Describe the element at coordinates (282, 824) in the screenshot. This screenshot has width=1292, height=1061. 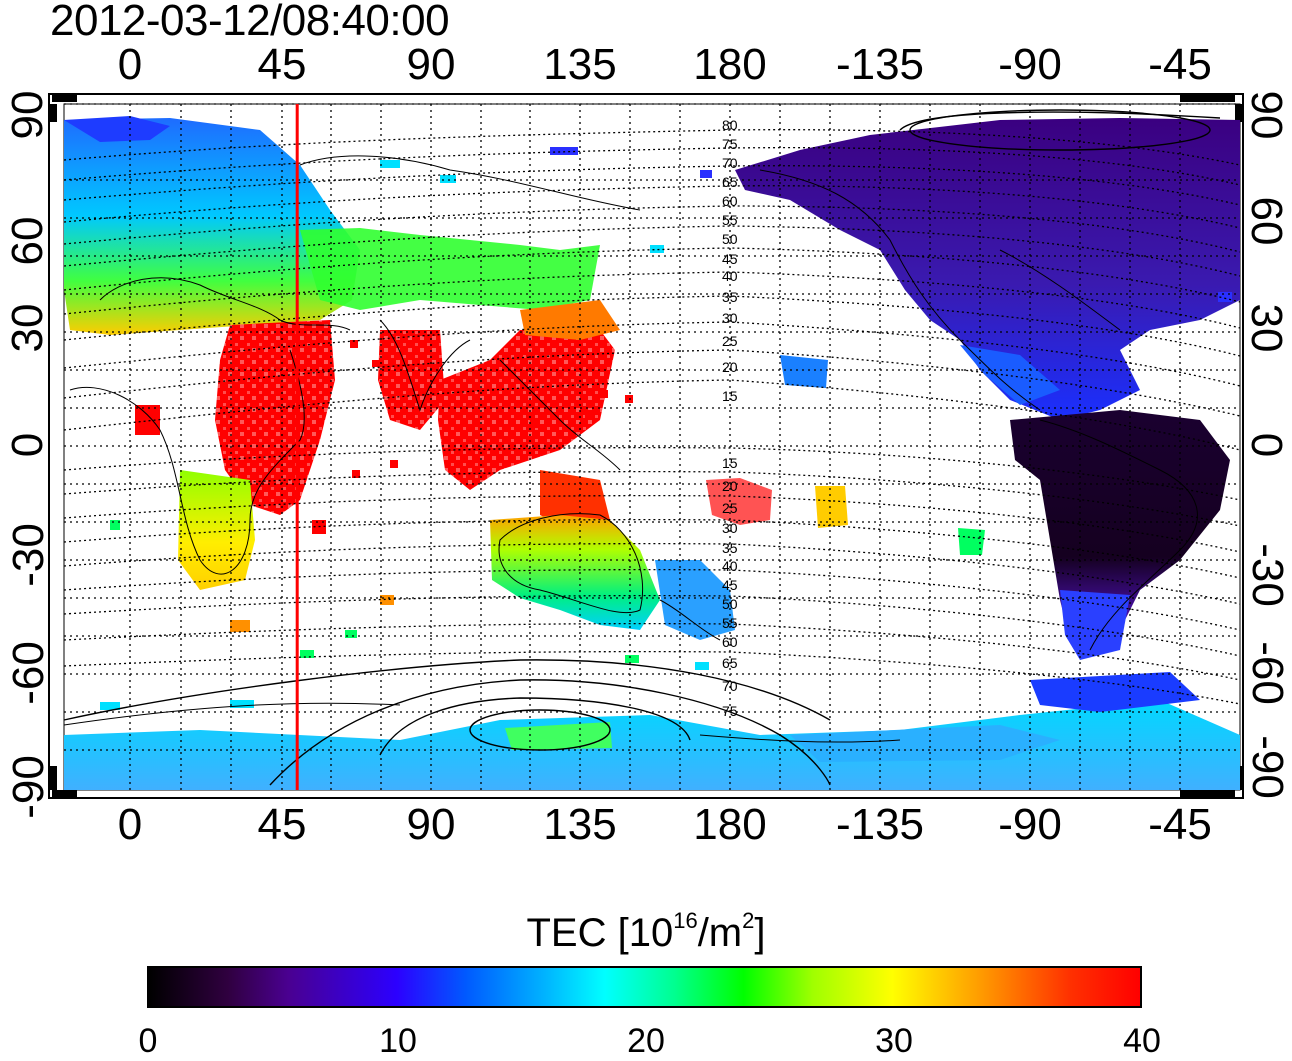
I see `bottom-lon-tick: 45` at that location.